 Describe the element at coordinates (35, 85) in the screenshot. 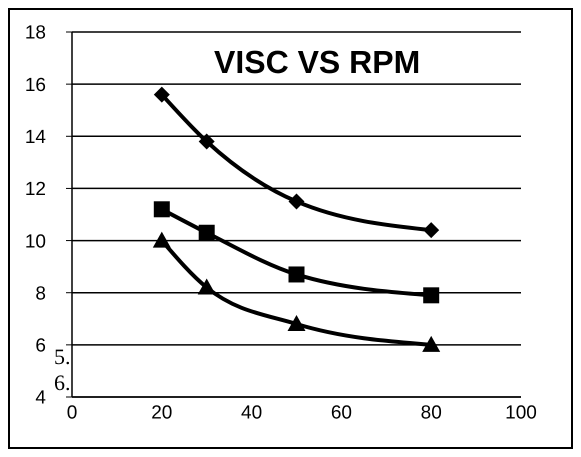

I see `y-tick-label: 16` at that location.